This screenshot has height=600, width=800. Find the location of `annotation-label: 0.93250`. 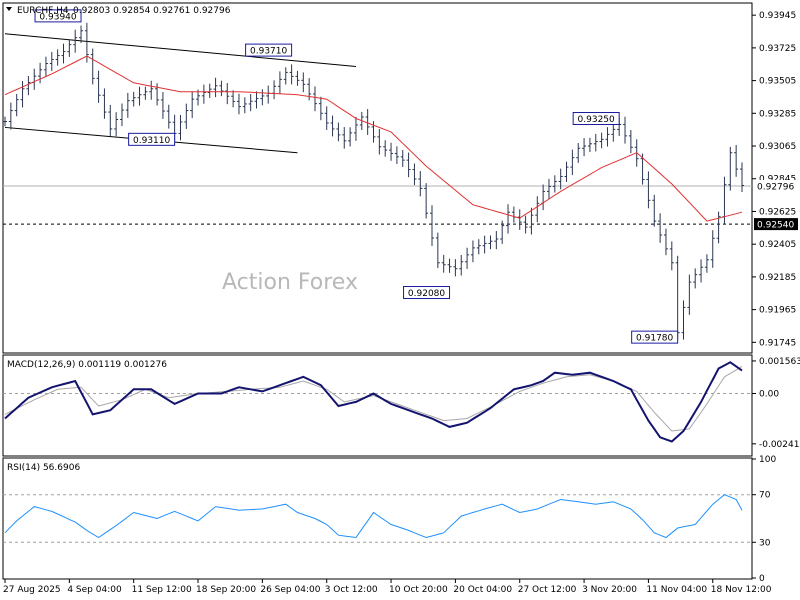

annotation-label: 0.93250 is located at coordinates (596, 120).